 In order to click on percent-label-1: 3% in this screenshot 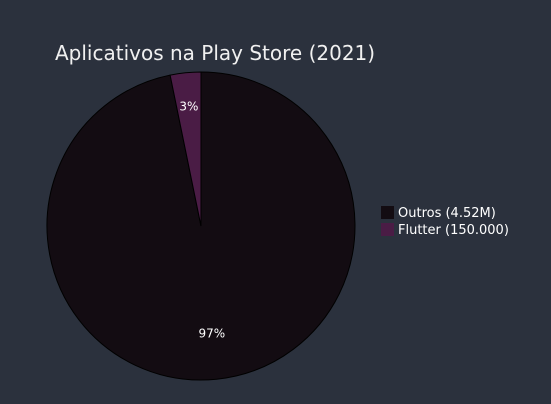, I will do `click(188, 106)`.